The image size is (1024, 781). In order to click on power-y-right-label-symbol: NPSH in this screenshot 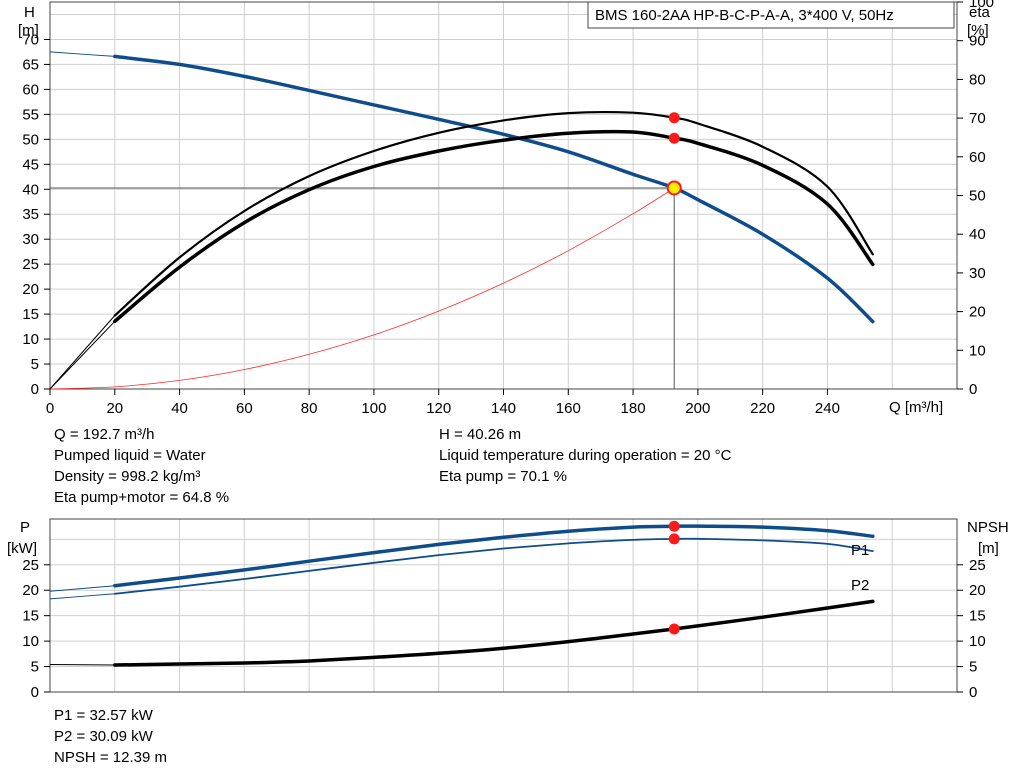, I will do `click(988, 527)`.